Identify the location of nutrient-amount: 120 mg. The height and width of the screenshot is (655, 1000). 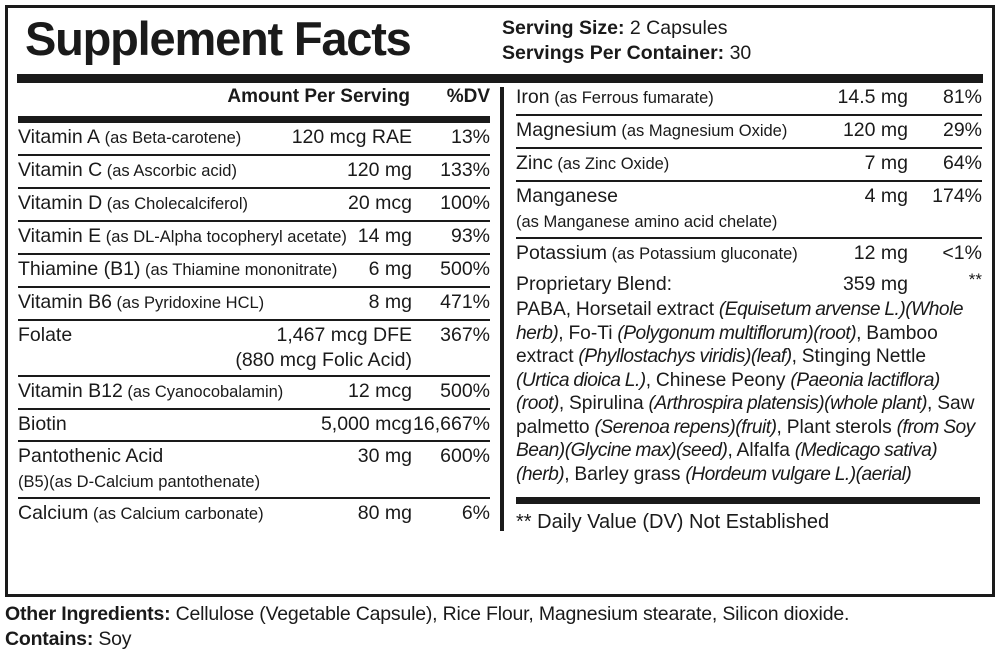
(875, 130).